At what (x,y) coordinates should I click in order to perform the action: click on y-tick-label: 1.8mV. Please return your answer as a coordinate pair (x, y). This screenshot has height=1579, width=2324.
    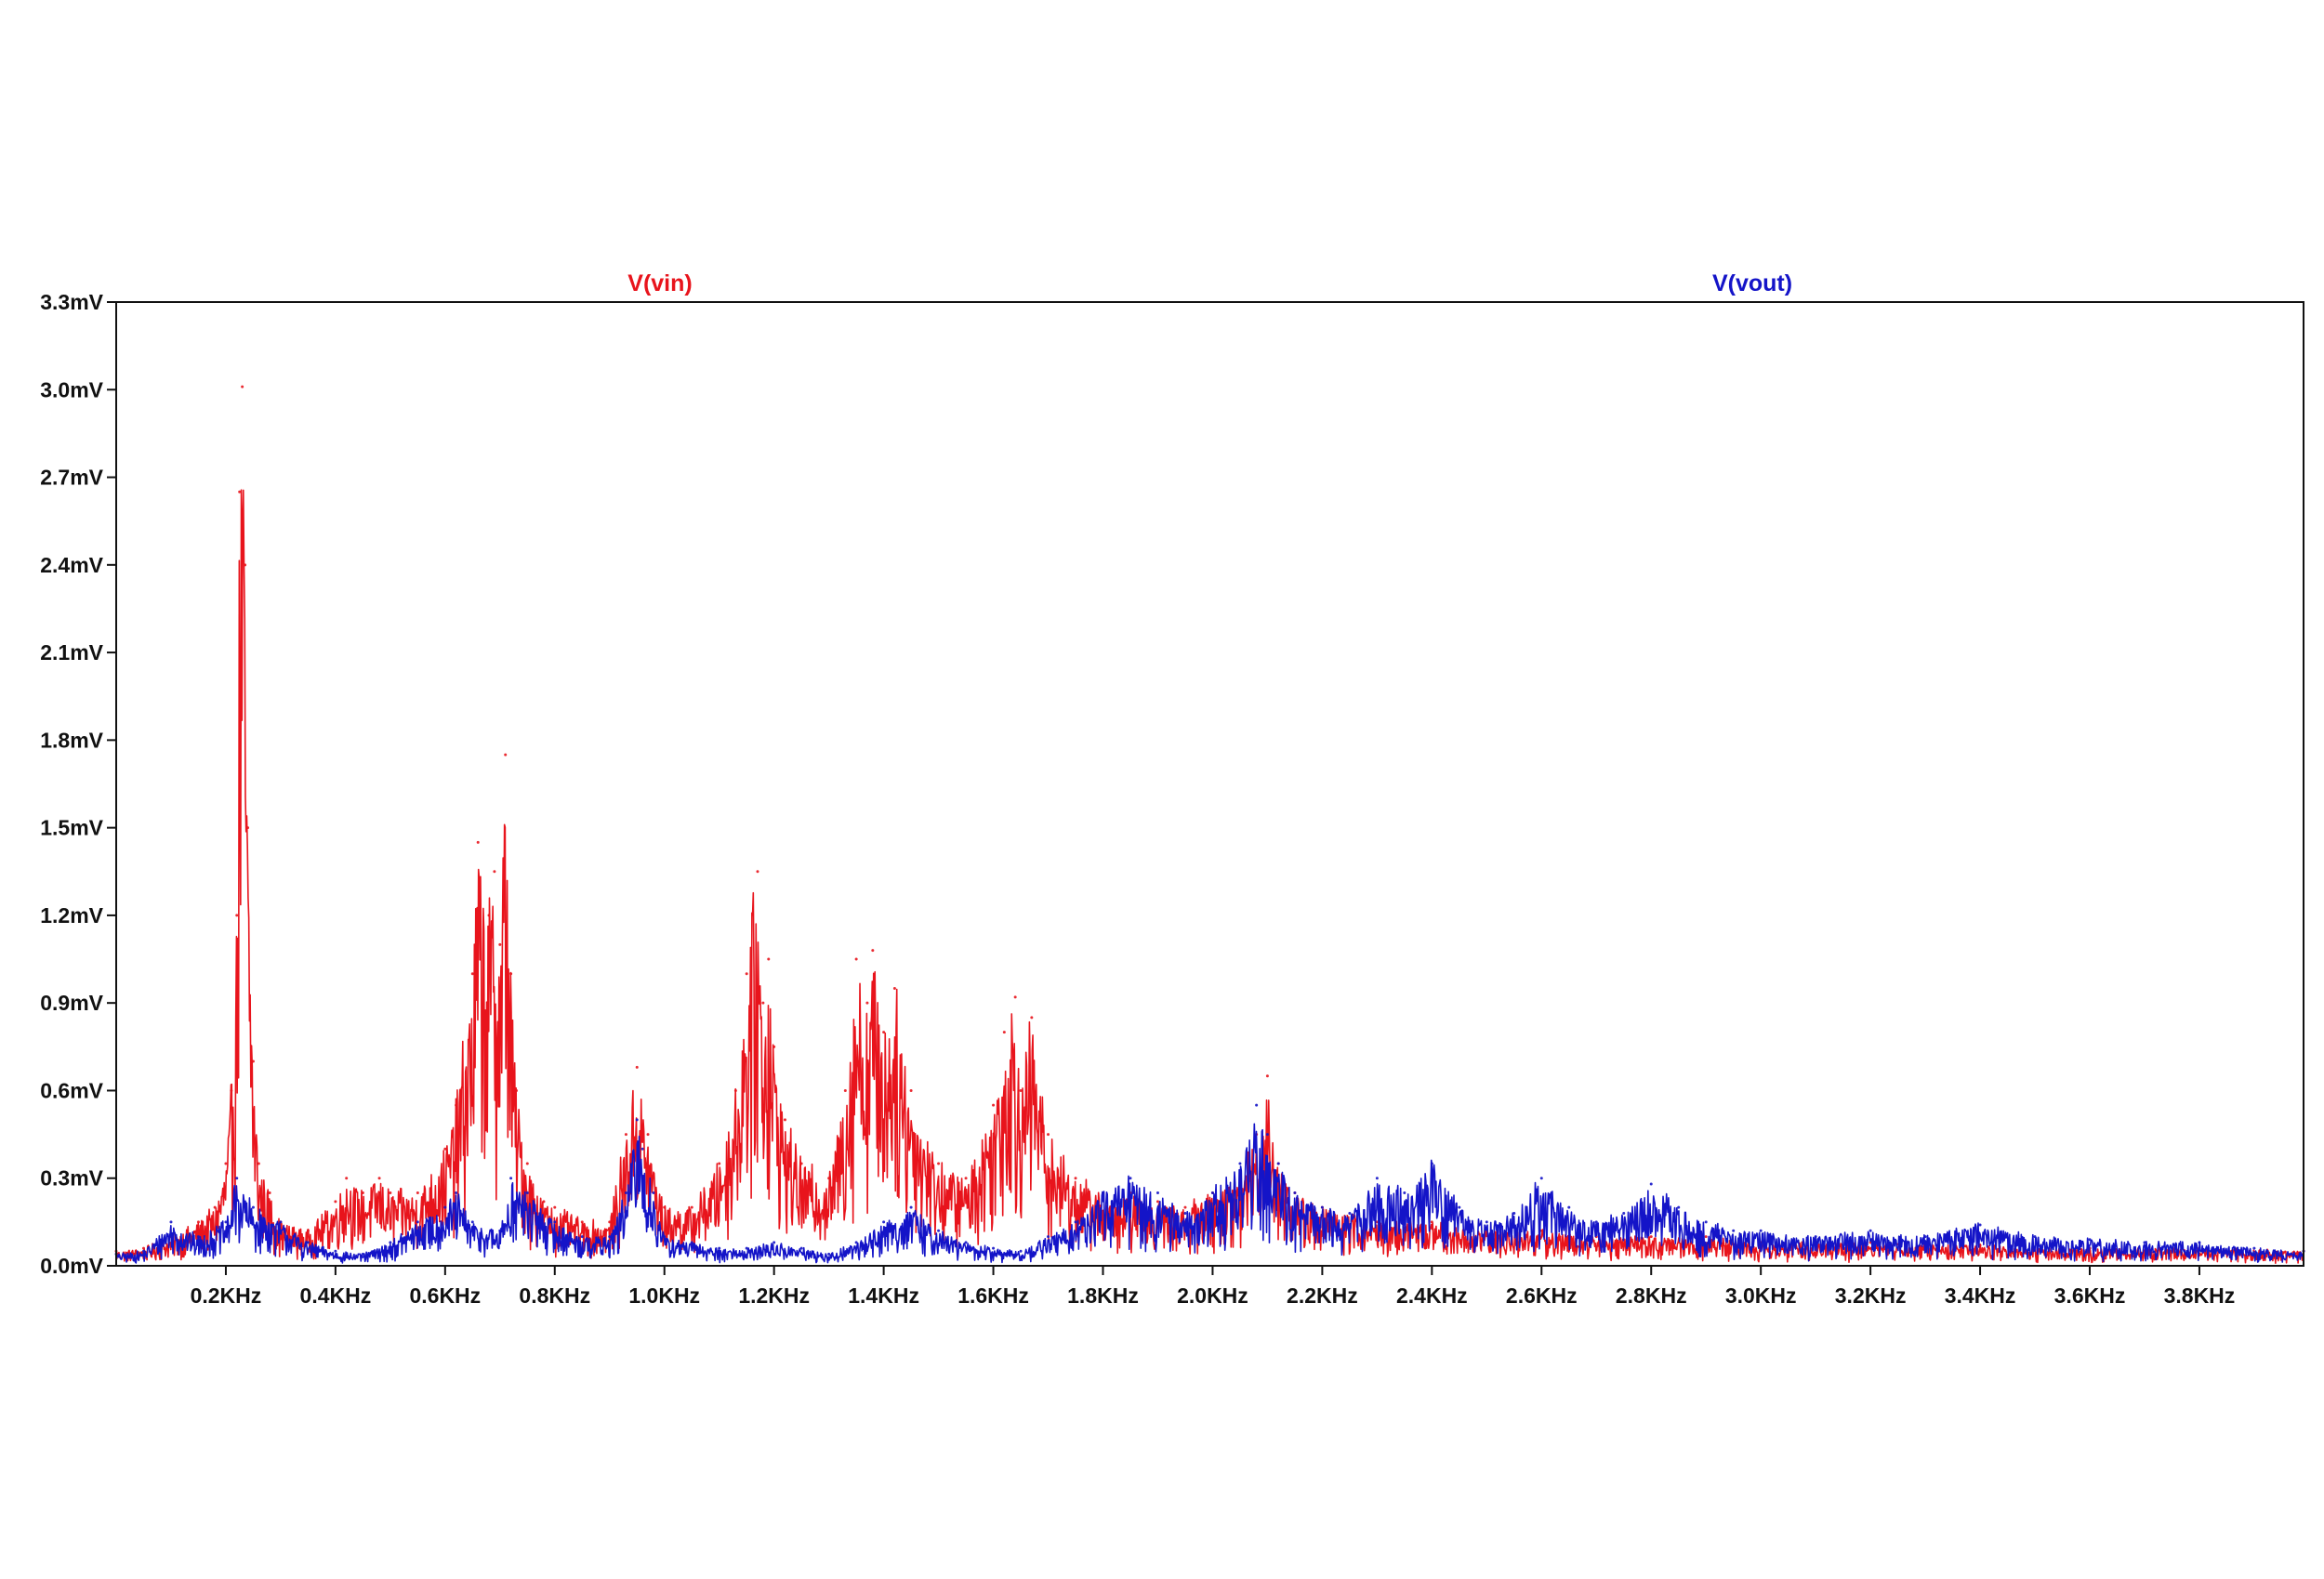
    Looking at the image, I should click on (71, 740).